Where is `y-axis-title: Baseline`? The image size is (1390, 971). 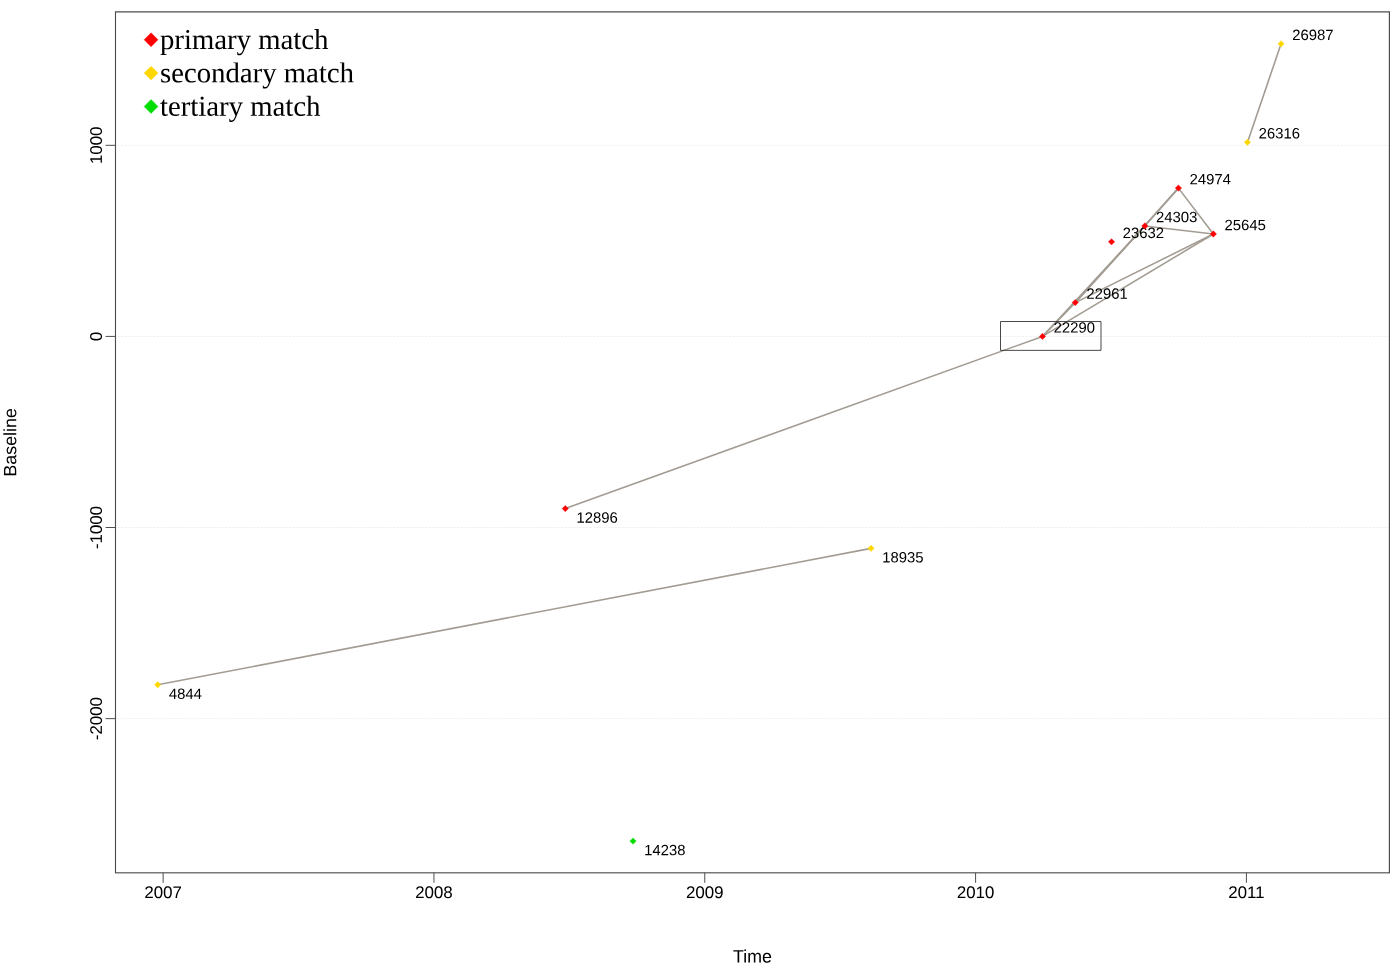 y-axis-title: Baseline is located at coordinates (10, 441).